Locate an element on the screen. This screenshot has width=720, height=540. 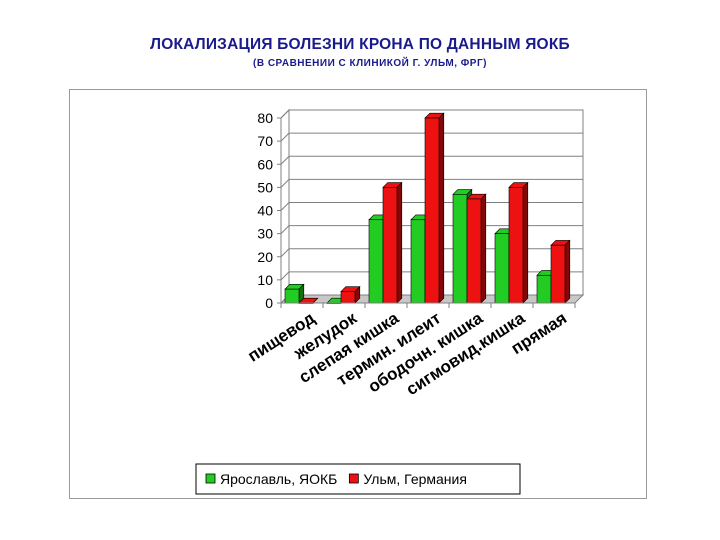
chart-subtitle: (В СРАВНЕНИИ С КЛИНИКОЙ Г. УЛЬМ, ФРГ) is located at coordinates (370, 63).